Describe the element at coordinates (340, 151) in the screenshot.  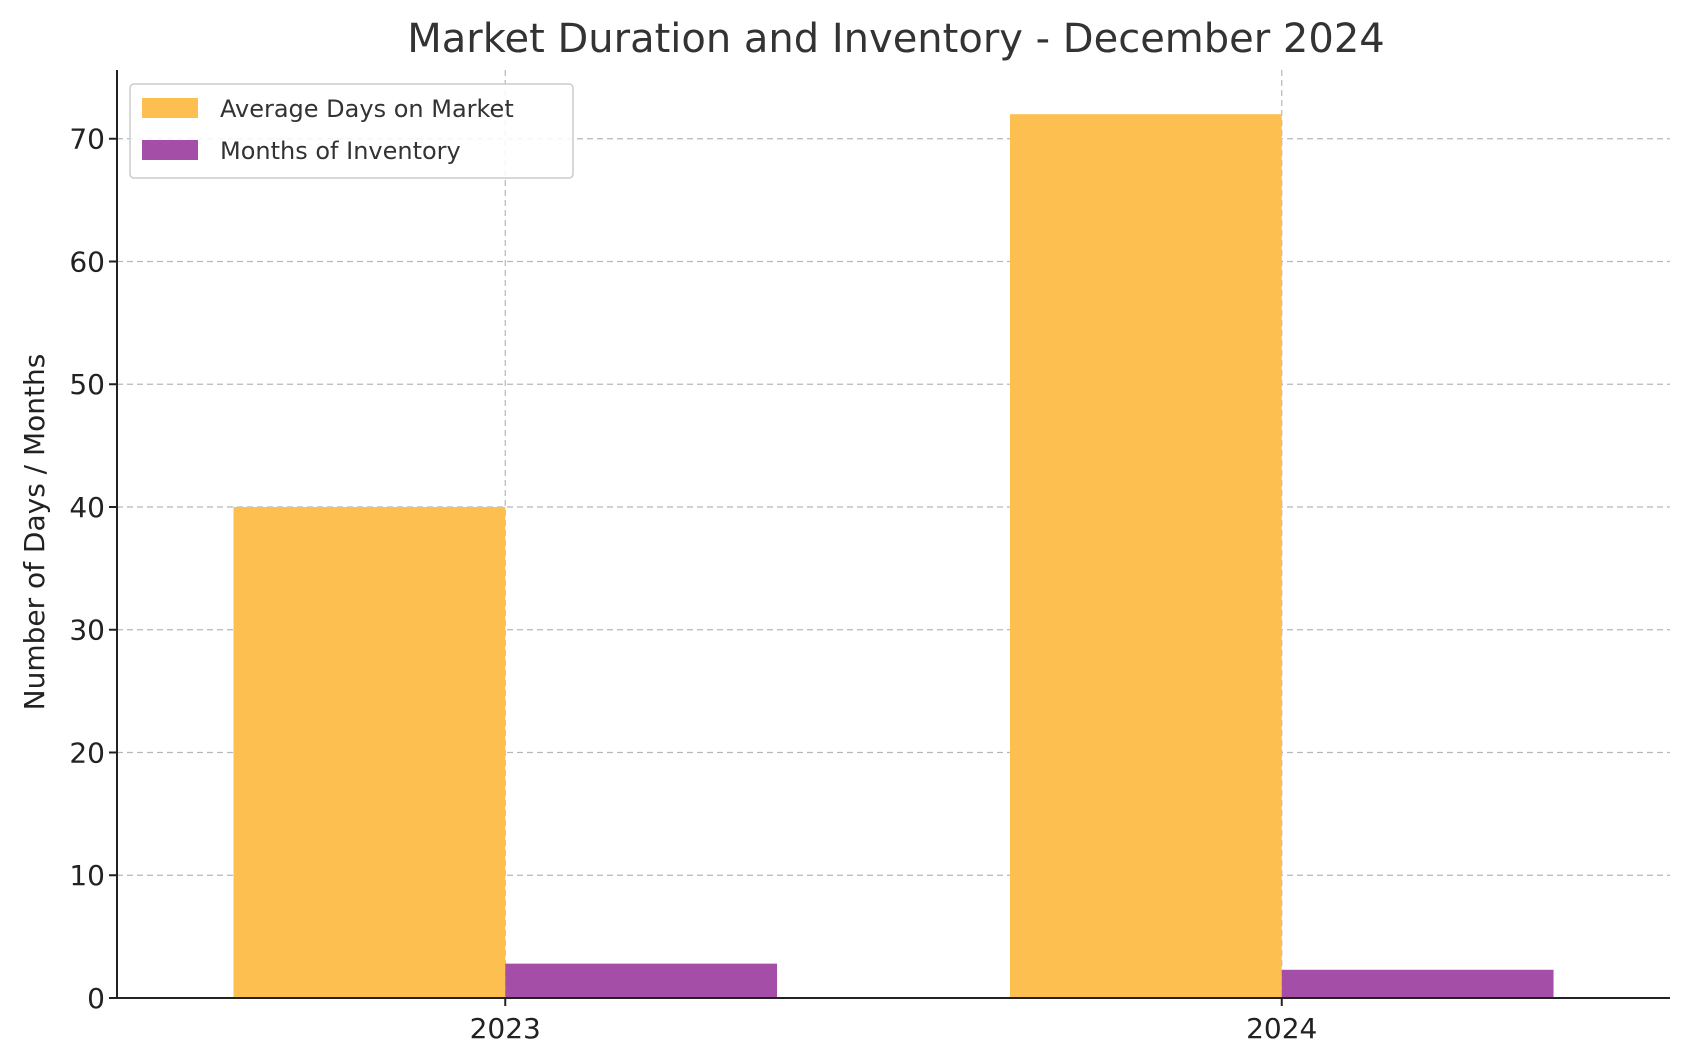
I see `legend-label: Months of Inventory` at that location.